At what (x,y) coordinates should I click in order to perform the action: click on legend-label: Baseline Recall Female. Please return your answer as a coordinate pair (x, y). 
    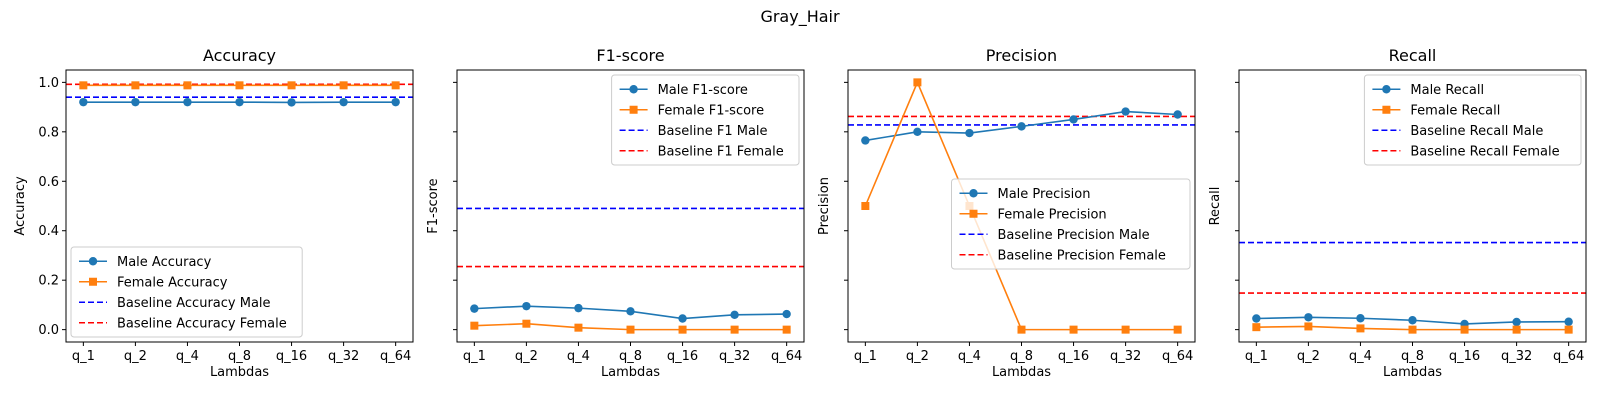
    Looking at the image, I should click on (1484, 151).